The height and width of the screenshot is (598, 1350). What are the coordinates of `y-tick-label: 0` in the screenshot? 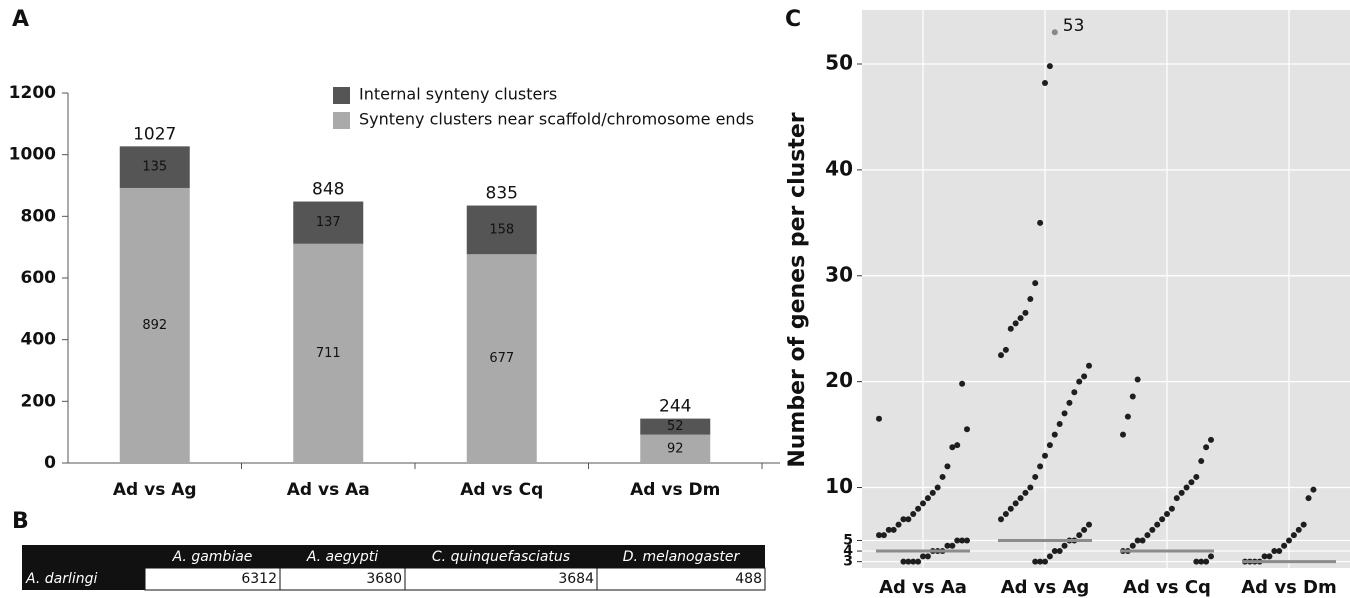 It's located at (50, 463).